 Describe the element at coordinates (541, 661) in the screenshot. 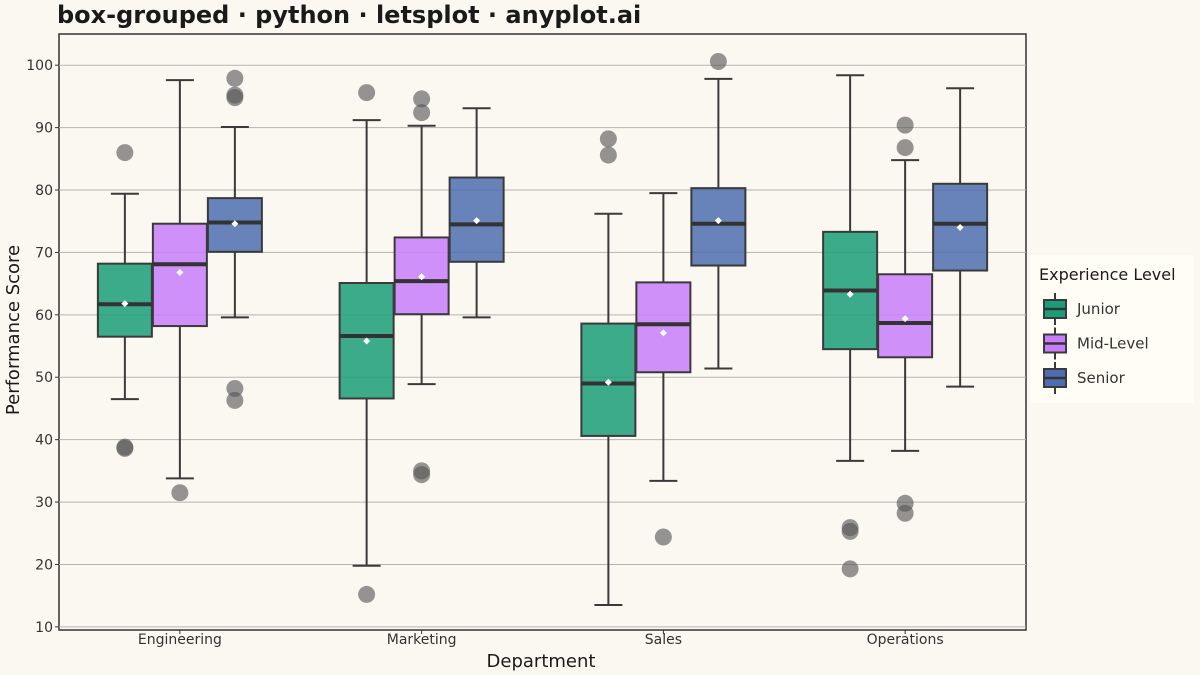

I see `x-axis-label: Department` at that location.